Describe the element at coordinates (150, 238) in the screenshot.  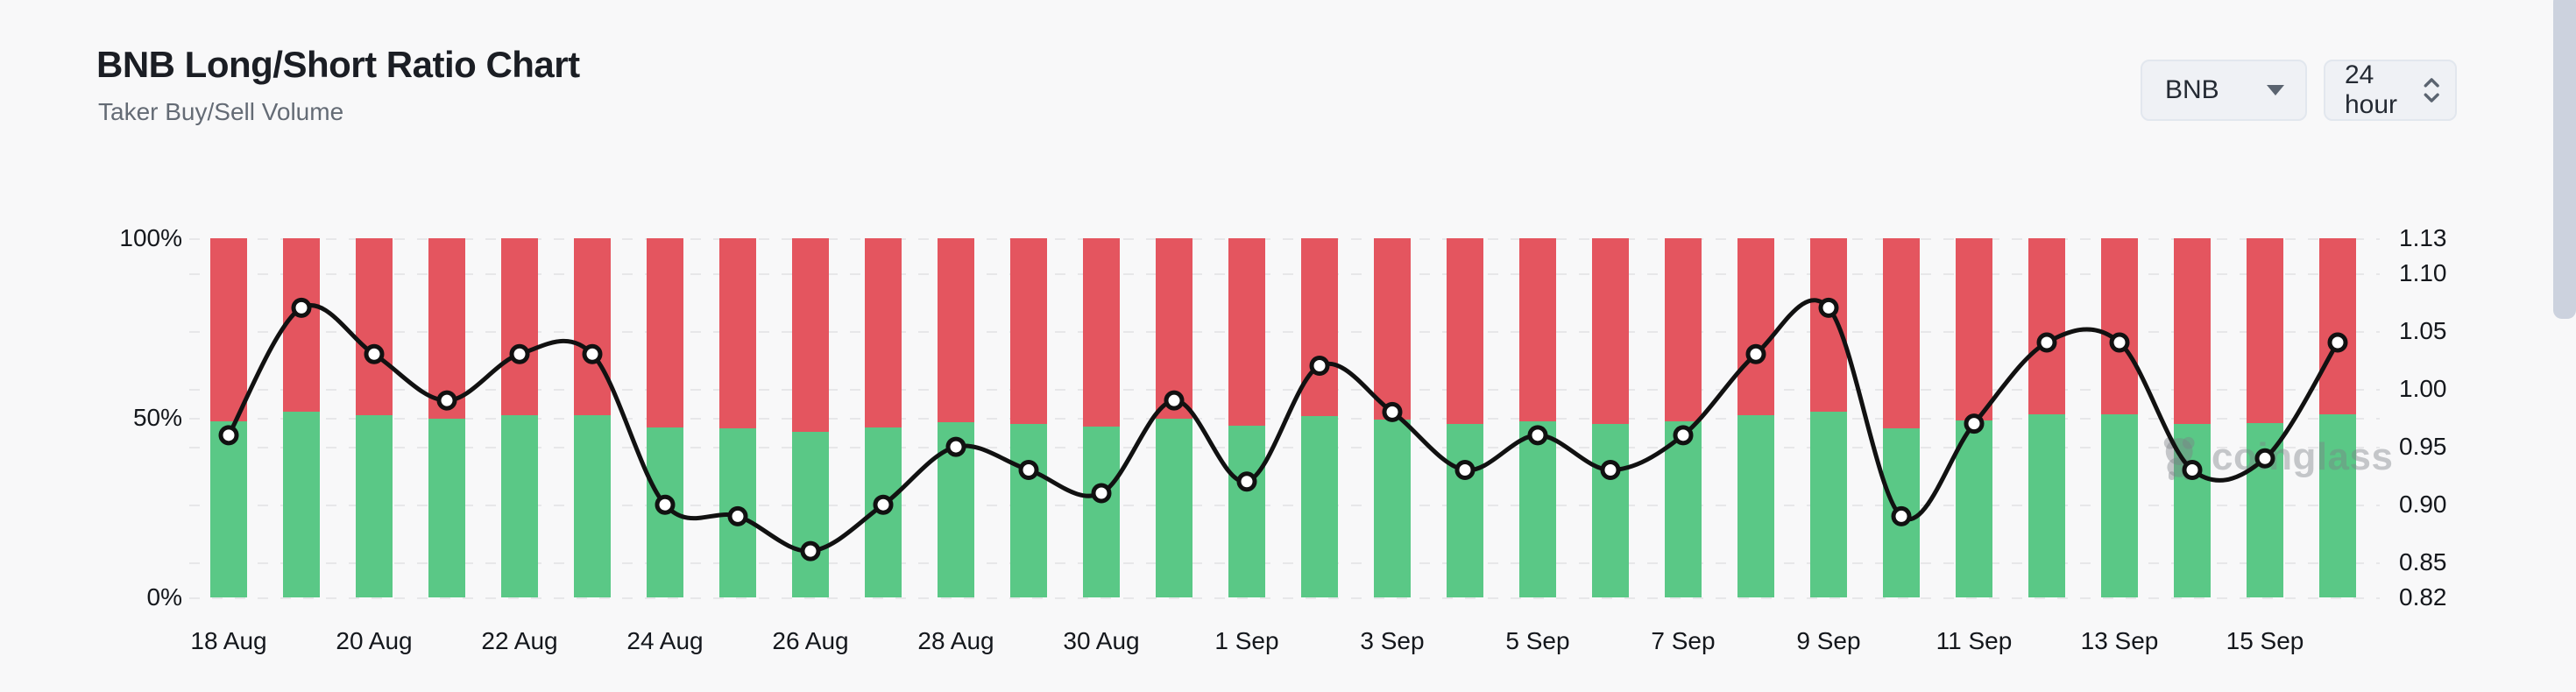
I see `y-axis-label-left: 100%` at that location.